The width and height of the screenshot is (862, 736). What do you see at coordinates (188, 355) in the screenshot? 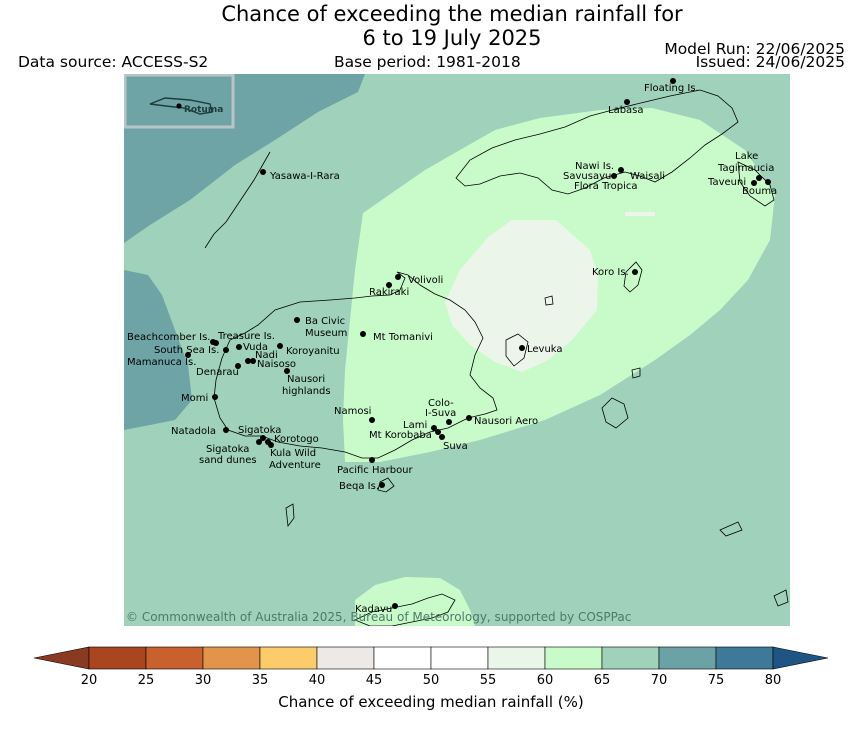
I see `mamanuca-marker` at bounding box center [188, 355].